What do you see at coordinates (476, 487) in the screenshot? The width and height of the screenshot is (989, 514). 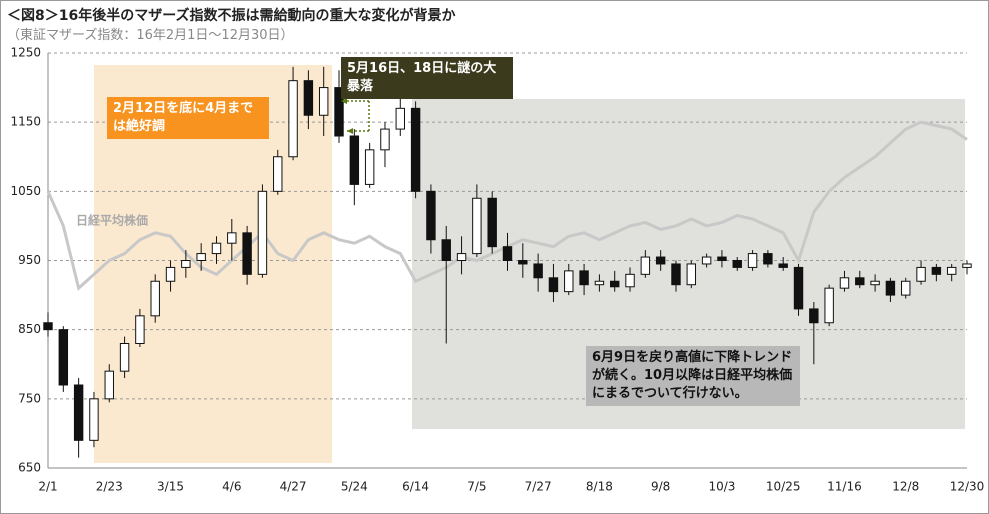 I see `x-tick-label: 7/5` at bounding box center [476, 487].